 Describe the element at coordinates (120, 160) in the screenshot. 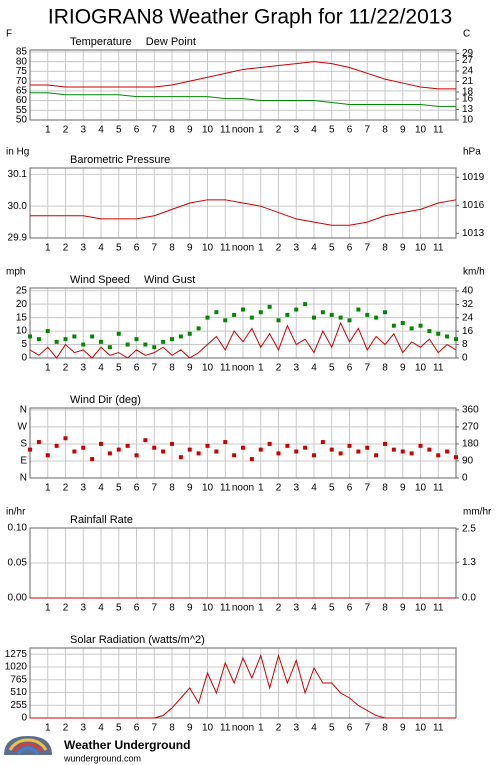

I see `legend-entry: Barometric Pressure` at that location.